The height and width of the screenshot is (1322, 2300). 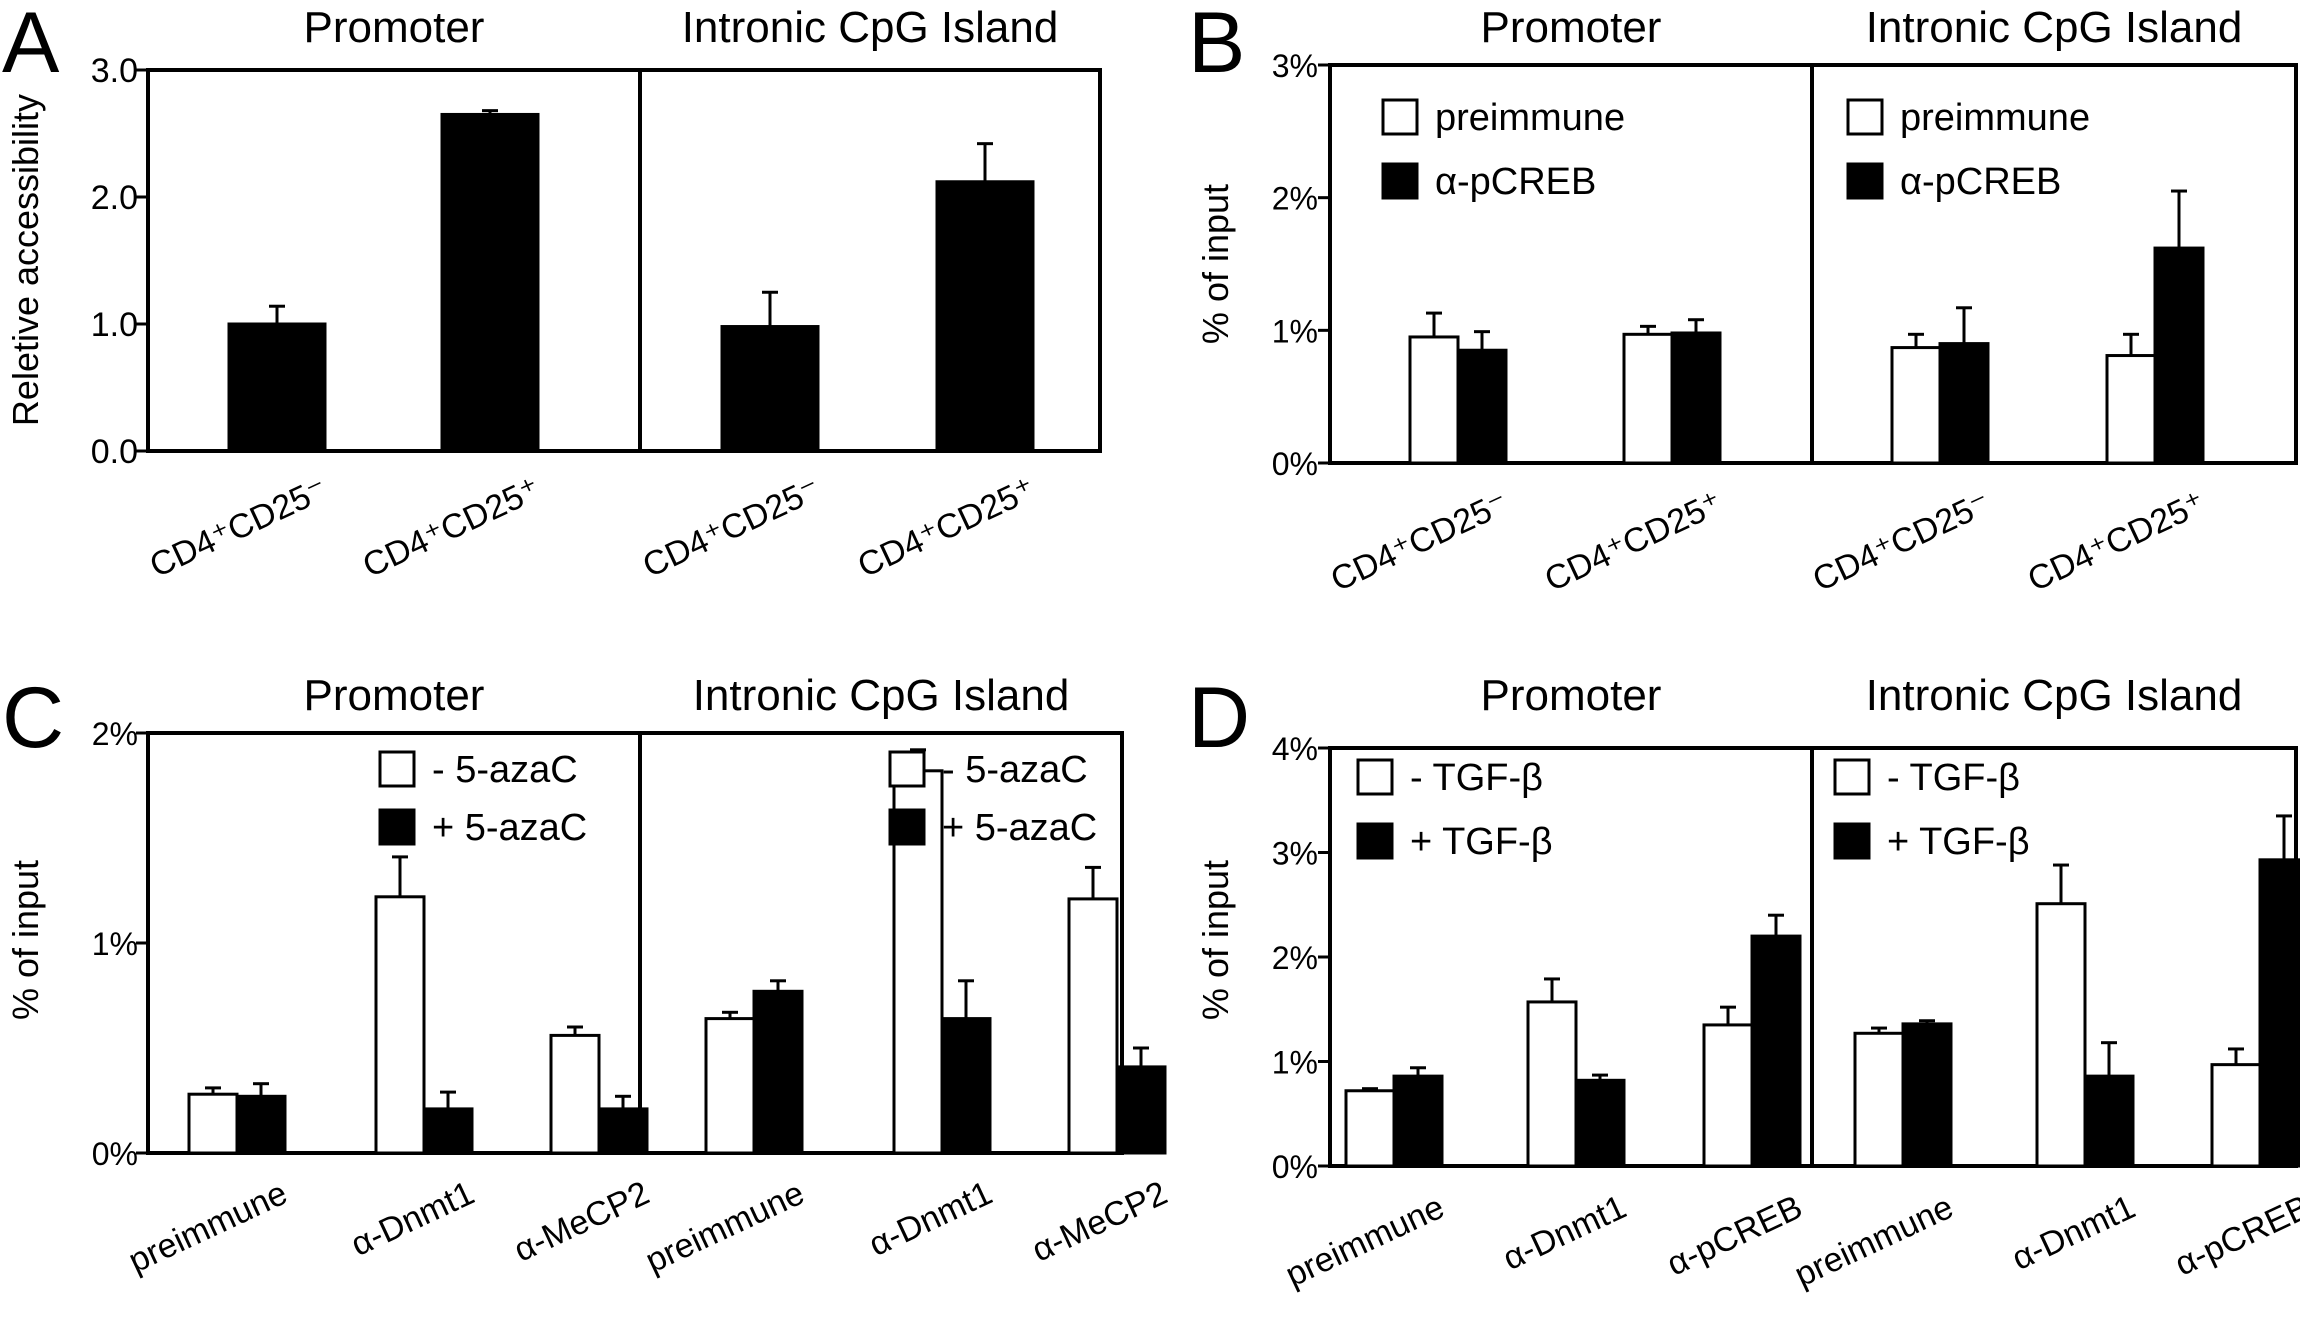 I want to click on y-tick-label: 0.0, so click(x=114, y=452).